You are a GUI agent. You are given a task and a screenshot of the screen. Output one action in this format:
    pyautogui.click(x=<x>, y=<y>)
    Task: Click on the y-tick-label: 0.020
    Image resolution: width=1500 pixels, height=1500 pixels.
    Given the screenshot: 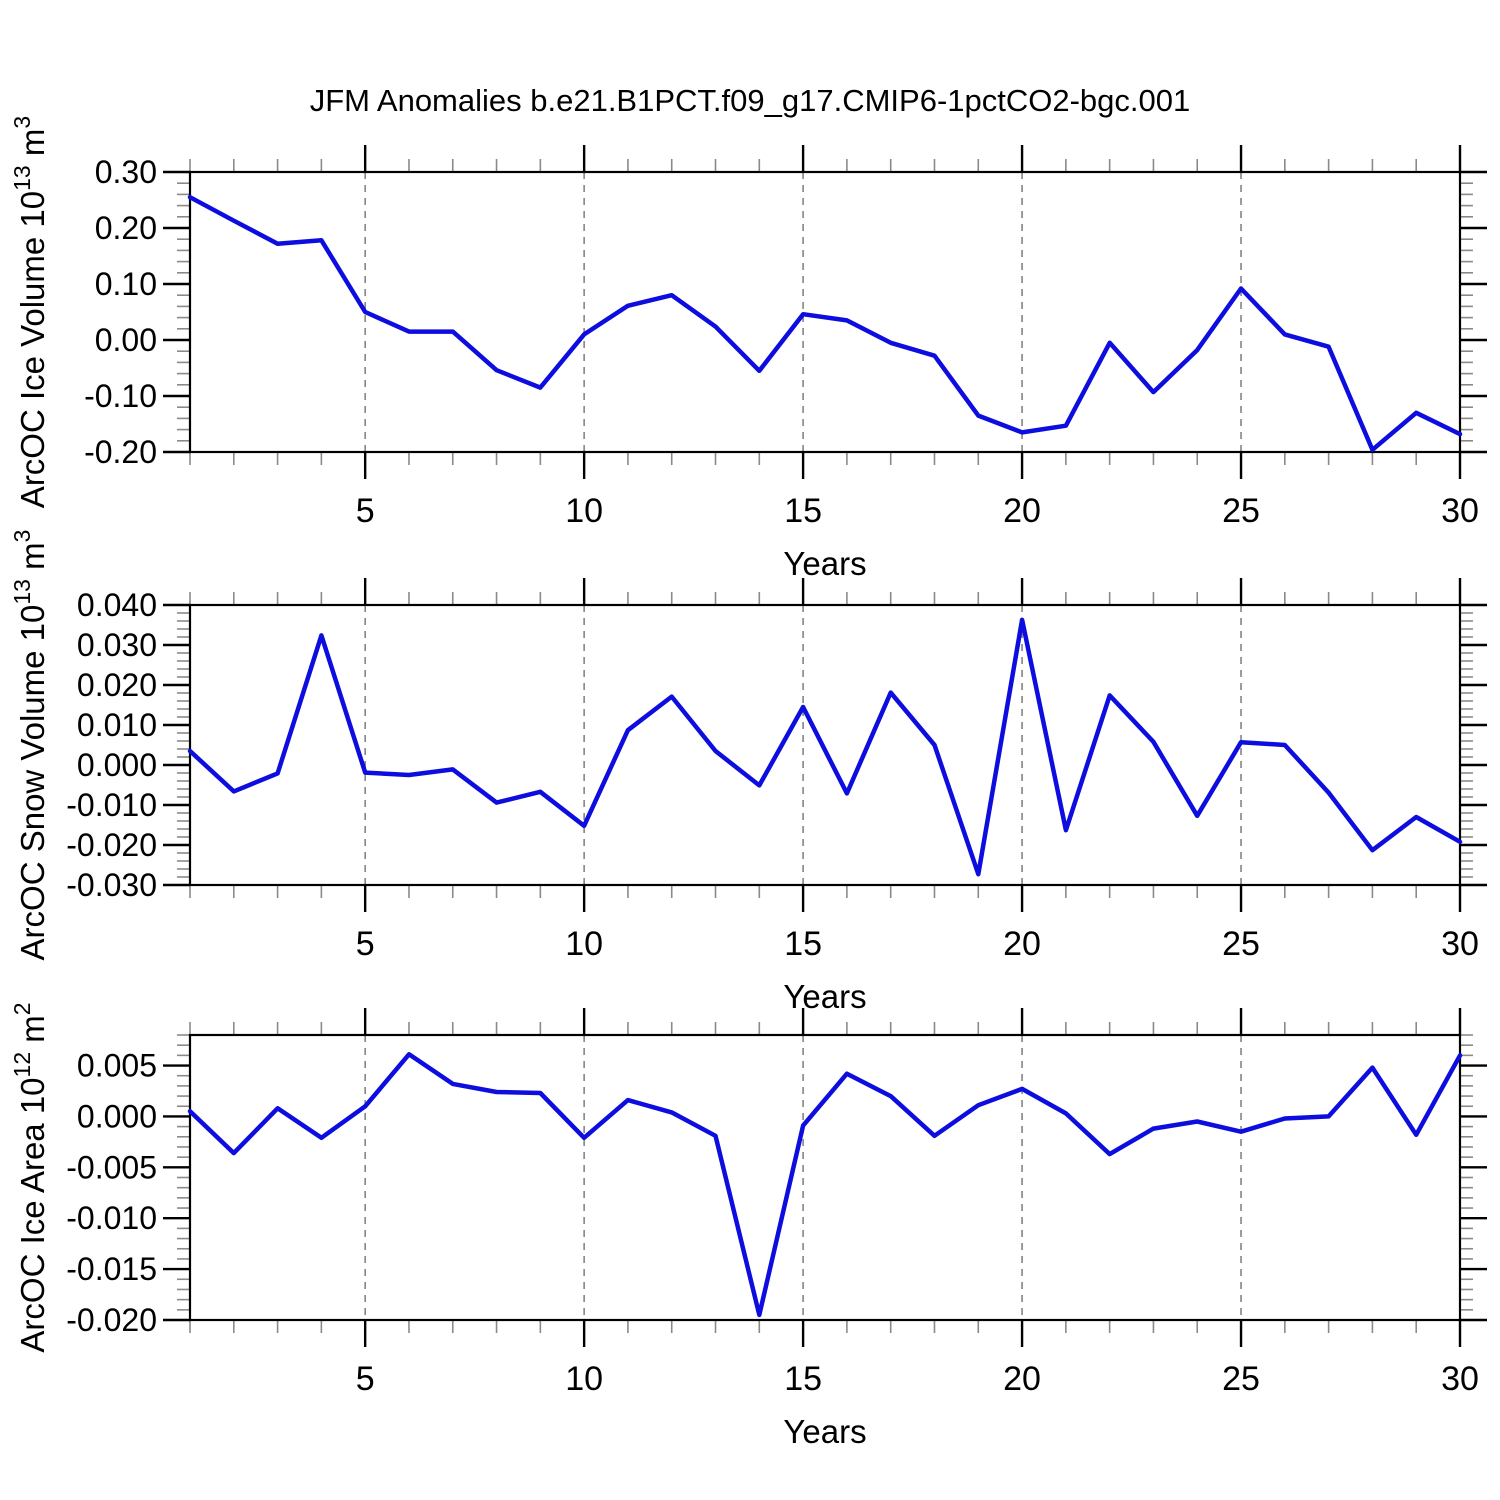 What is the action you would take?
    pyautogui.click(x=117, y=685)
    